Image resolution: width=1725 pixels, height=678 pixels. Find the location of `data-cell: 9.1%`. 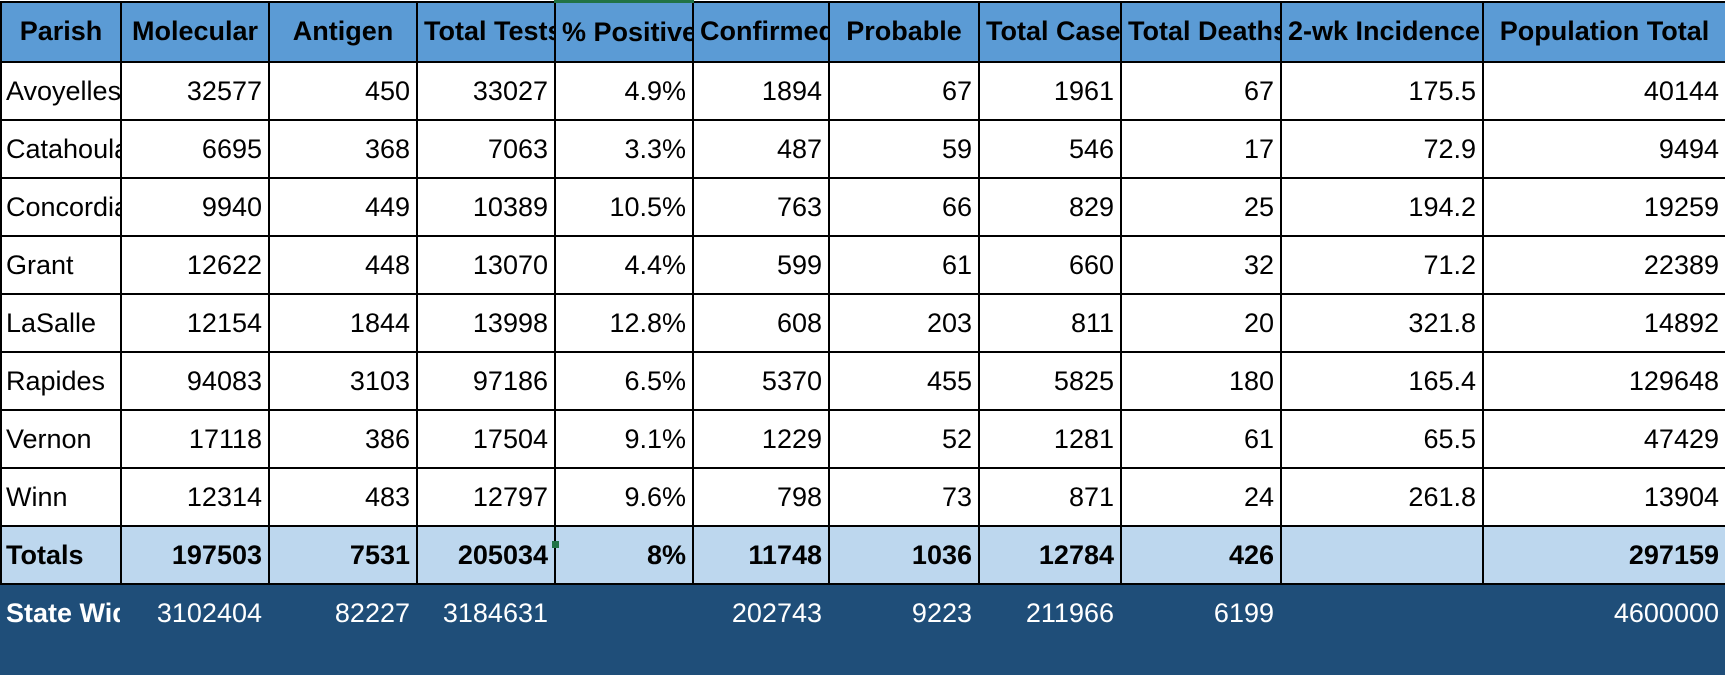

data-cell: 9.1% is located at coordinates (624, 439).